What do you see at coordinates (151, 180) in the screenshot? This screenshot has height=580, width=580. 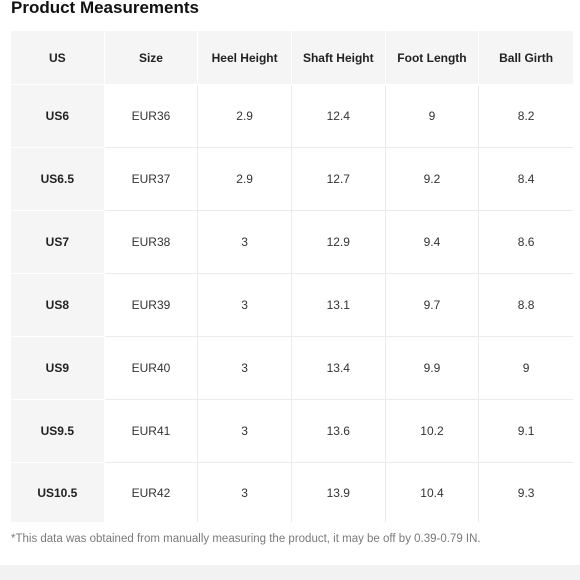 I see `eur-size-cell: EUR37` at bounding box center [151, 180].